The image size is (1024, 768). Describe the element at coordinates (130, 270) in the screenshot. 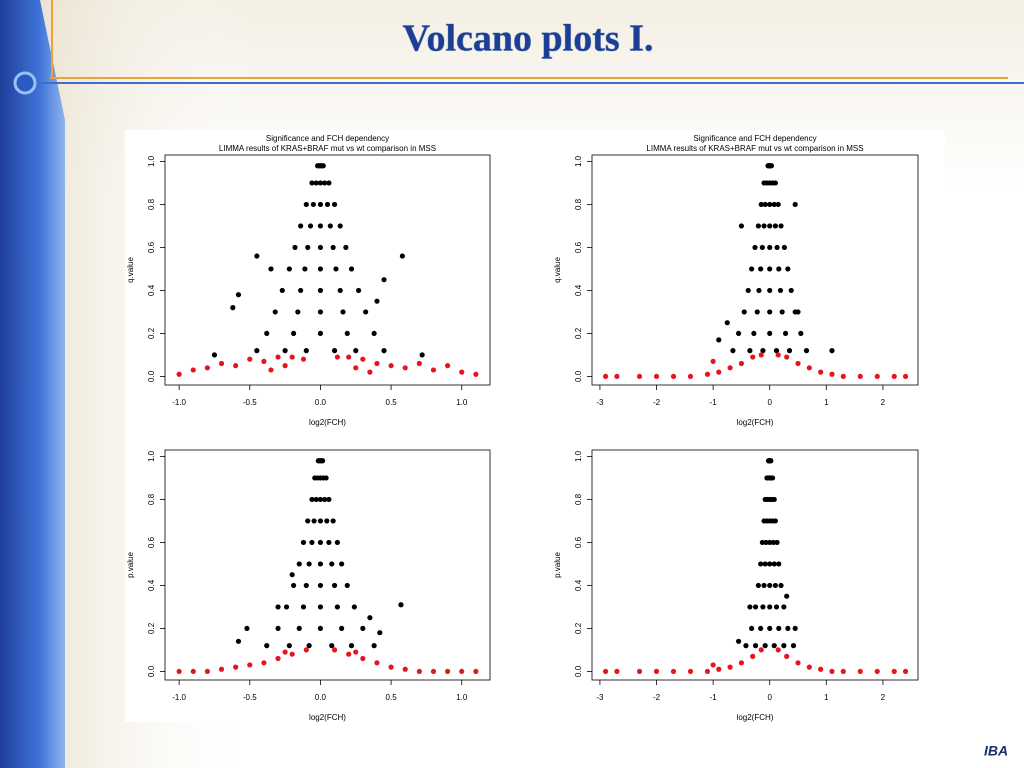

I see `y-axis-label: q.value` at that location.